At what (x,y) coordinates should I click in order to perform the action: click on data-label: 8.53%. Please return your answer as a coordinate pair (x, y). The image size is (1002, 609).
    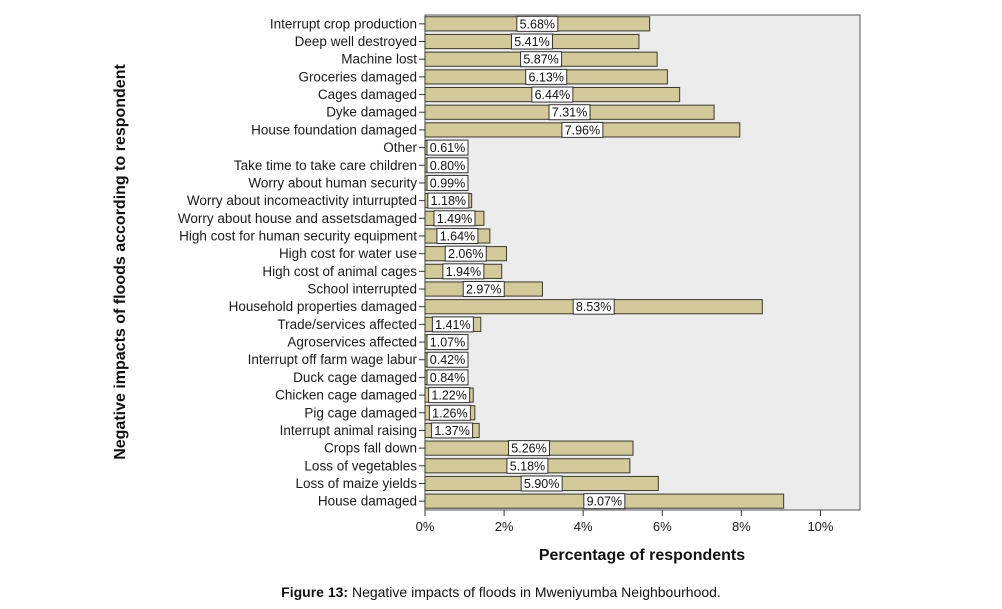
    Looking at the image, I should click on (593, 307).